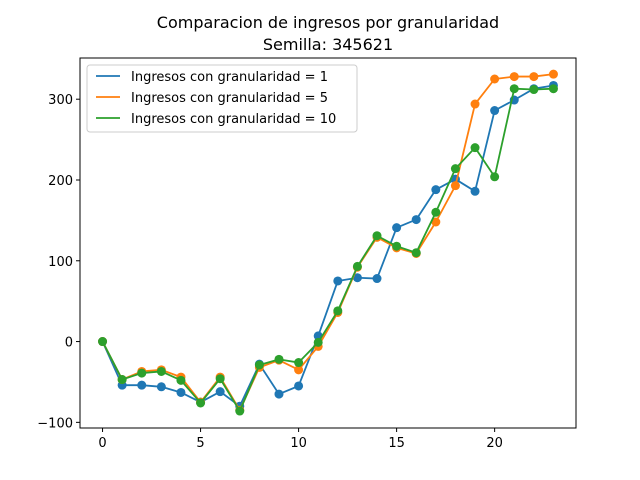  Describe the element at coordinates (69, 343) in the screenshot. I see `y-tick-label: 0` at that location.